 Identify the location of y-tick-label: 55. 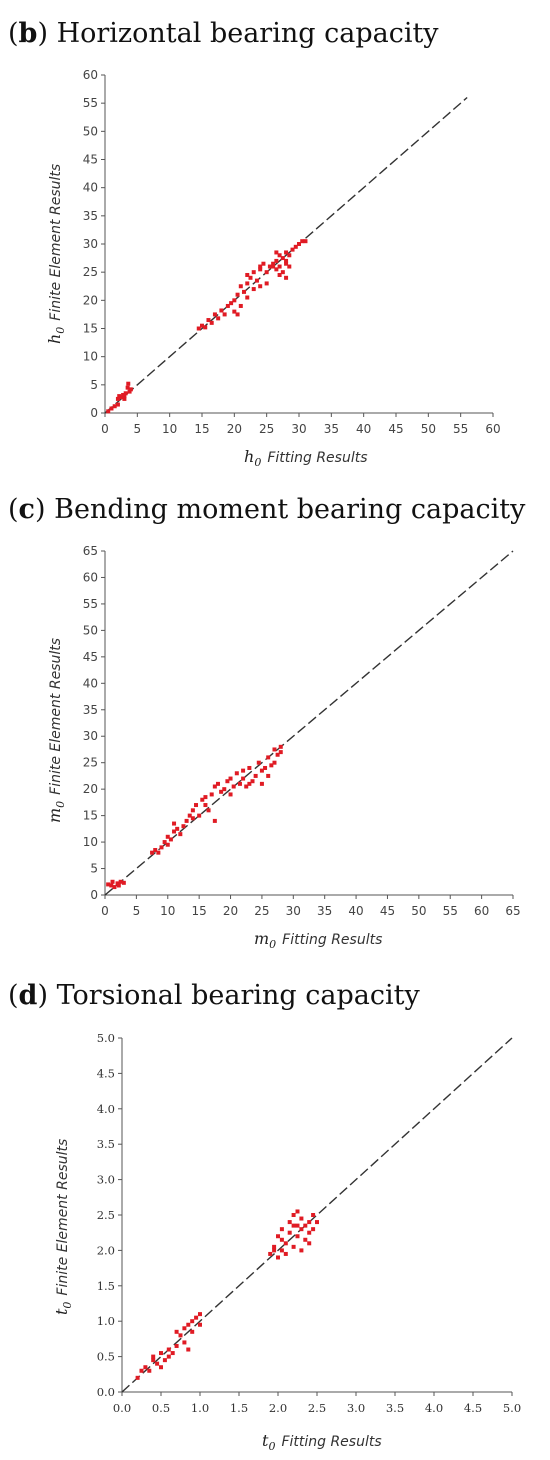
(90, 604).